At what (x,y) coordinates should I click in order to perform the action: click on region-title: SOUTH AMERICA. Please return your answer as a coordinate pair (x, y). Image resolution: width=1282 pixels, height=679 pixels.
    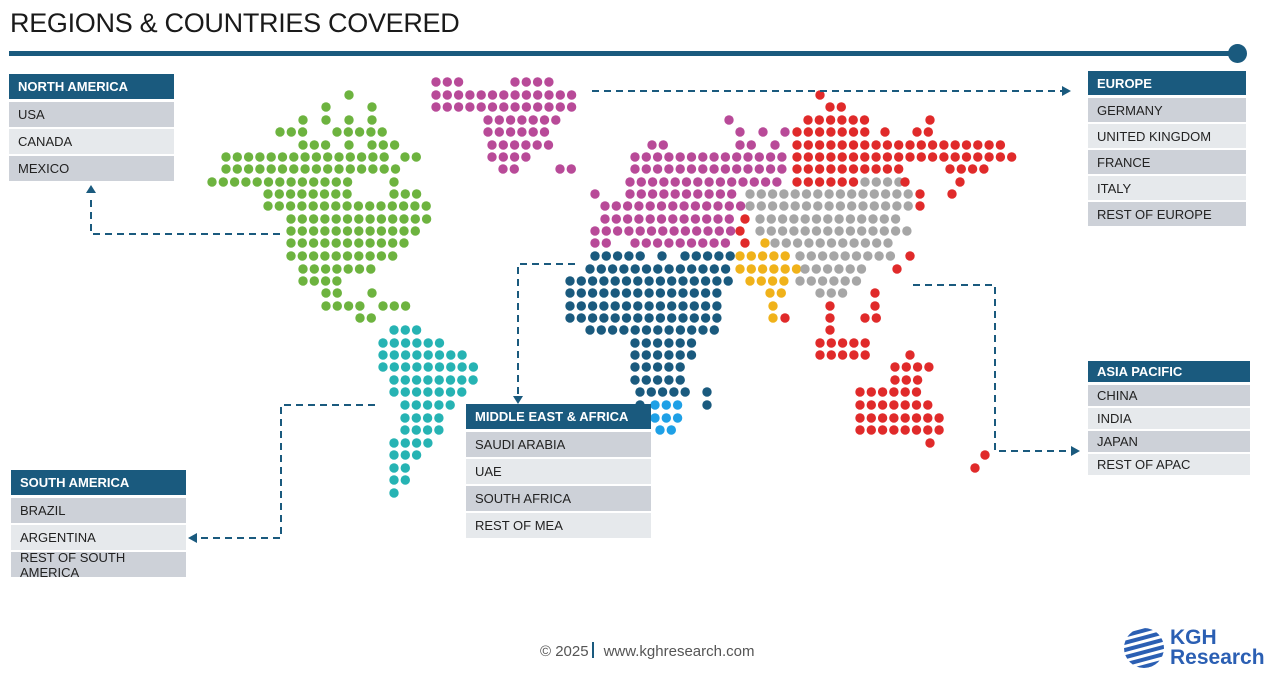
    Looking at the image, I should click on (98, 482).